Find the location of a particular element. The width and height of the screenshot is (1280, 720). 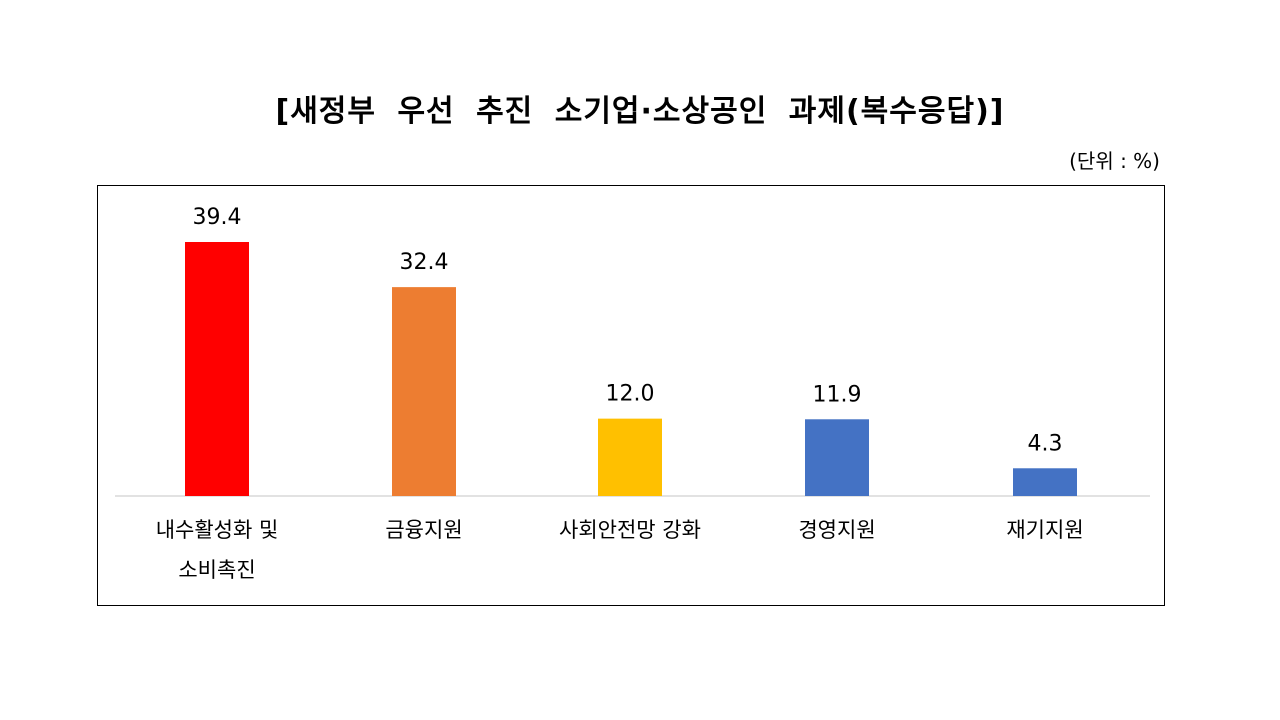

category-label-0-0: 내수활성화 및 is located at coordinates (217, 530).